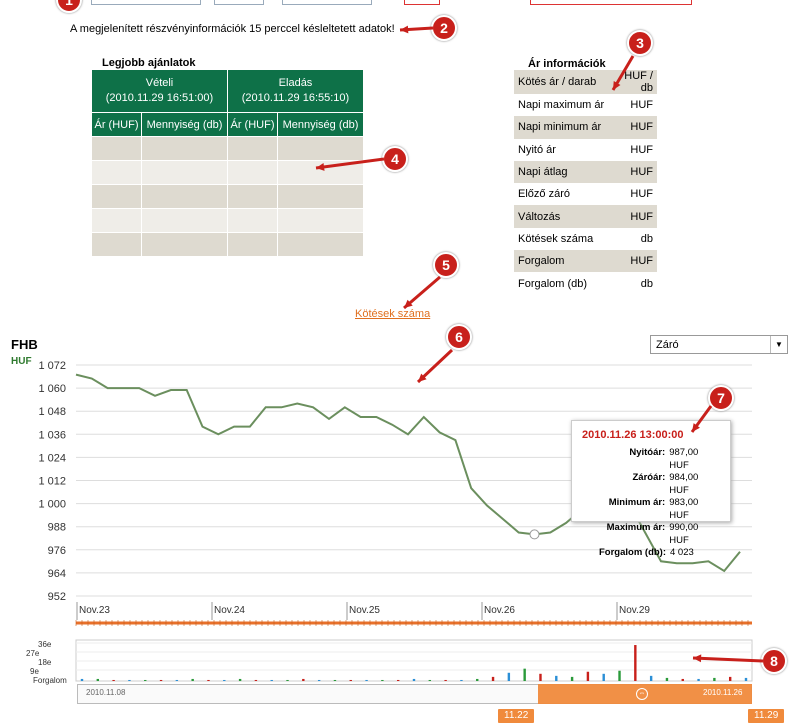  What do you see at coordinates (585, 105) in the screenshot?
I see `table-row: Napi maximum ár HUF` at bounding box center [585, 105].